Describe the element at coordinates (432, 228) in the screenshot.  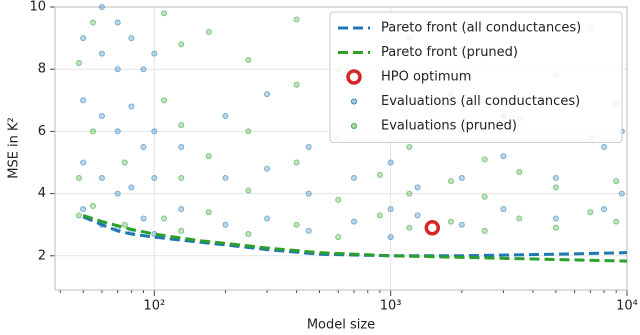
I see `hpo-optimum` at that location.